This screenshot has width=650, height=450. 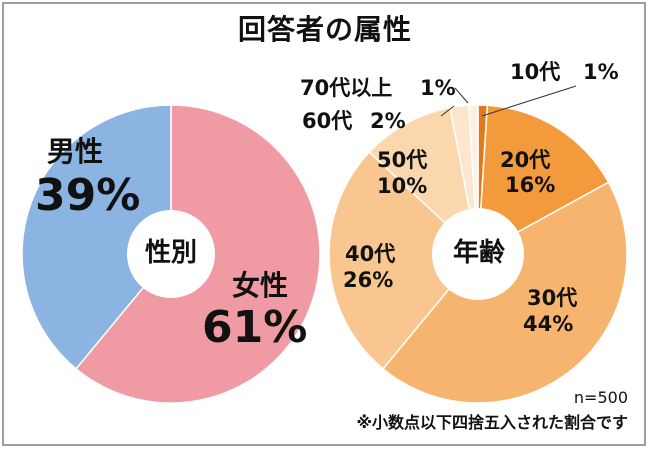 What do you see at coordinates (260, 285) in the screenshot?
I see `label-female-category: 女性` at bounding box center [260, 285].